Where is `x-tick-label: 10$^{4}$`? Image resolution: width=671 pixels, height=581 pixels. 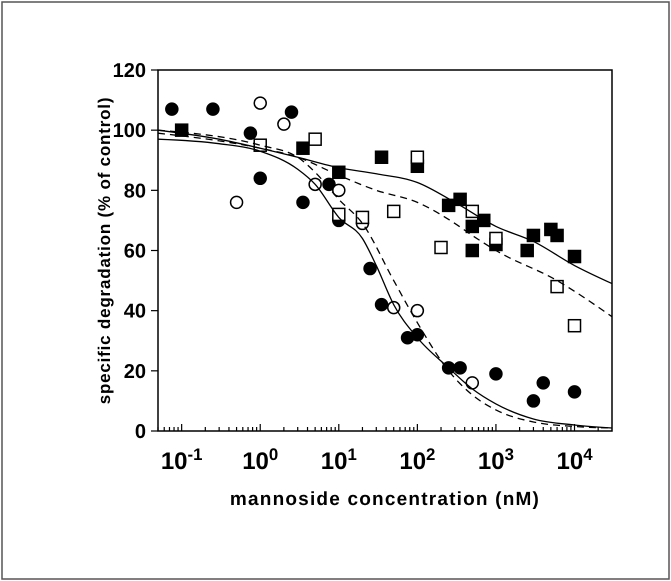
x-tick-label: 10$^{4}$ is located at coordinates (575, 459).